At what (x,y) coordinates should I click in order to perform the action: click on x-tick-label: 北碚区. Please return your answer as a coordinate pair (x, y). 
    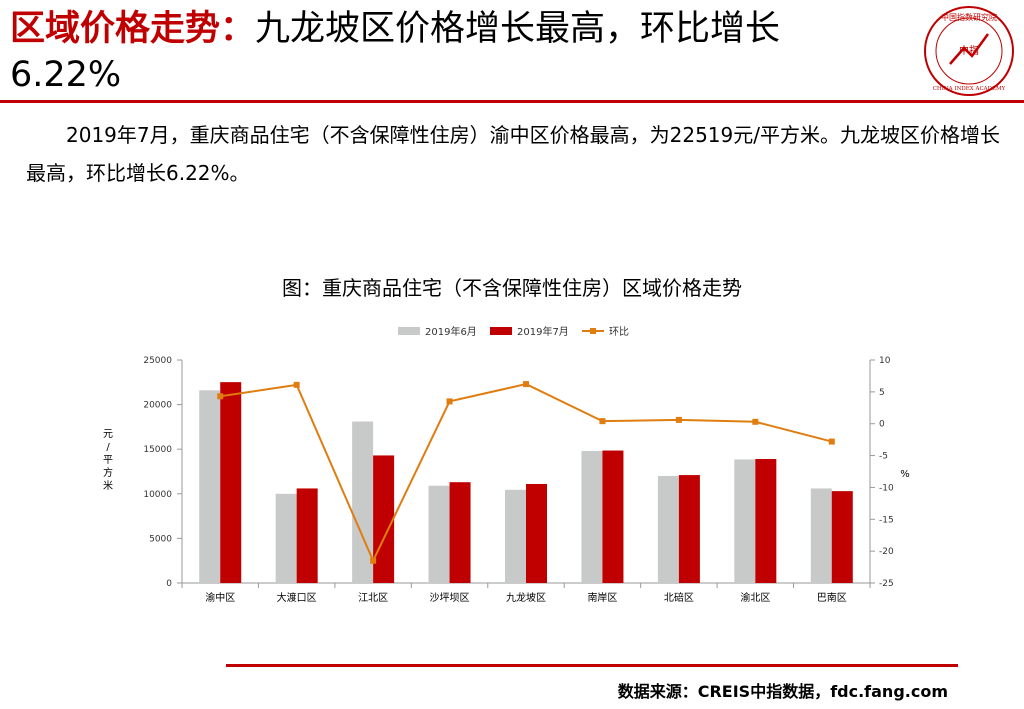
    Looking at the image, I should click on (679, 597).